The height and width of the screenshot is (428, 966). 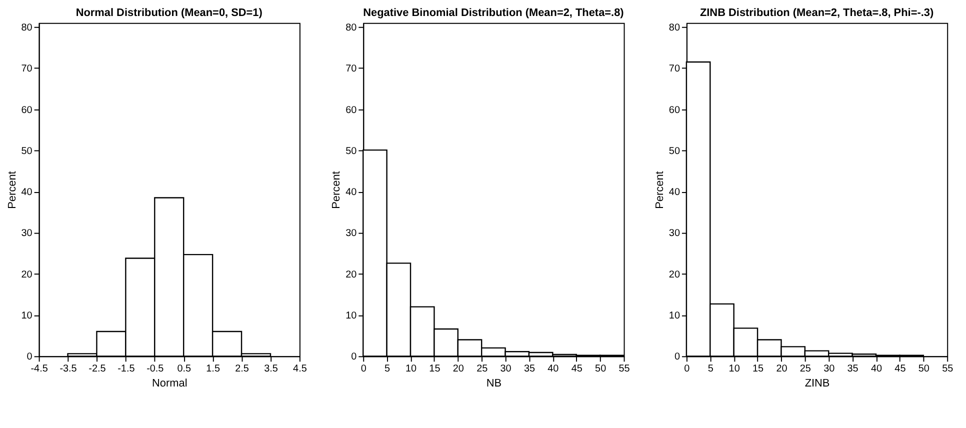 I want to click on x-tick-label: 3.5, so click(x=271, y=369).